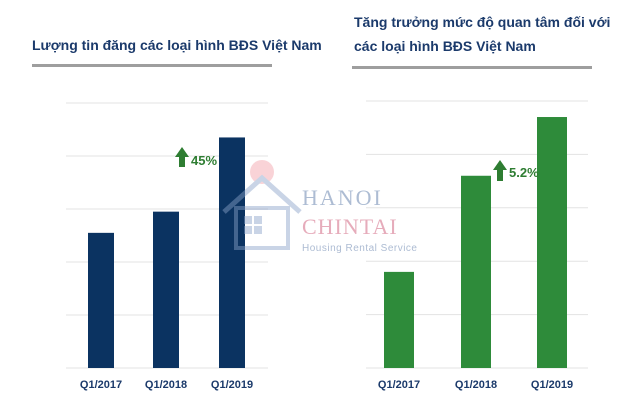 This screenshot has width=640, height=411. I want to click on chart-right-growth-label: 5.2%, so click(524, 172).